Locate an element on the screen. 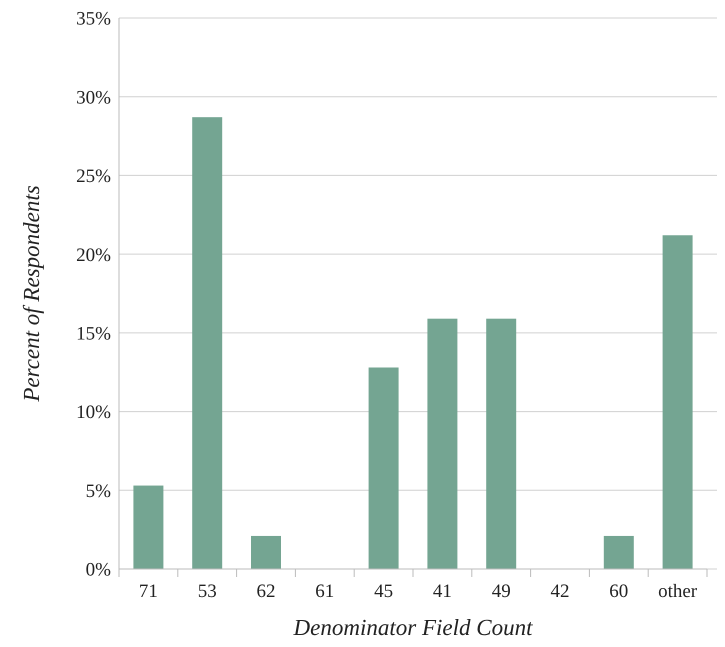  x-tick-label: 42 is located at coordinates (560, 591).